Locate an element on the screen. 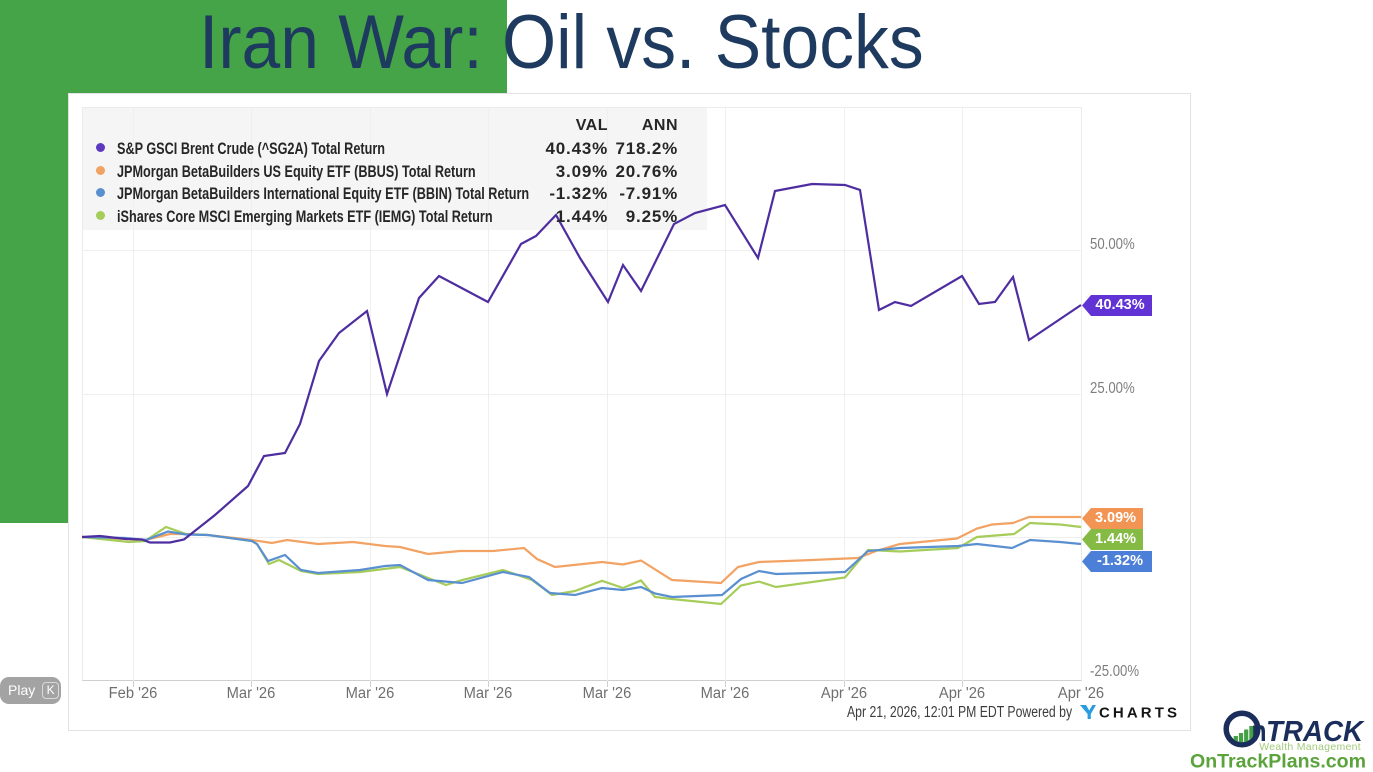 The width and height of the screenshot is (1373, 772). svg-text: Wealth Management is located at coordinates (1310, 747).